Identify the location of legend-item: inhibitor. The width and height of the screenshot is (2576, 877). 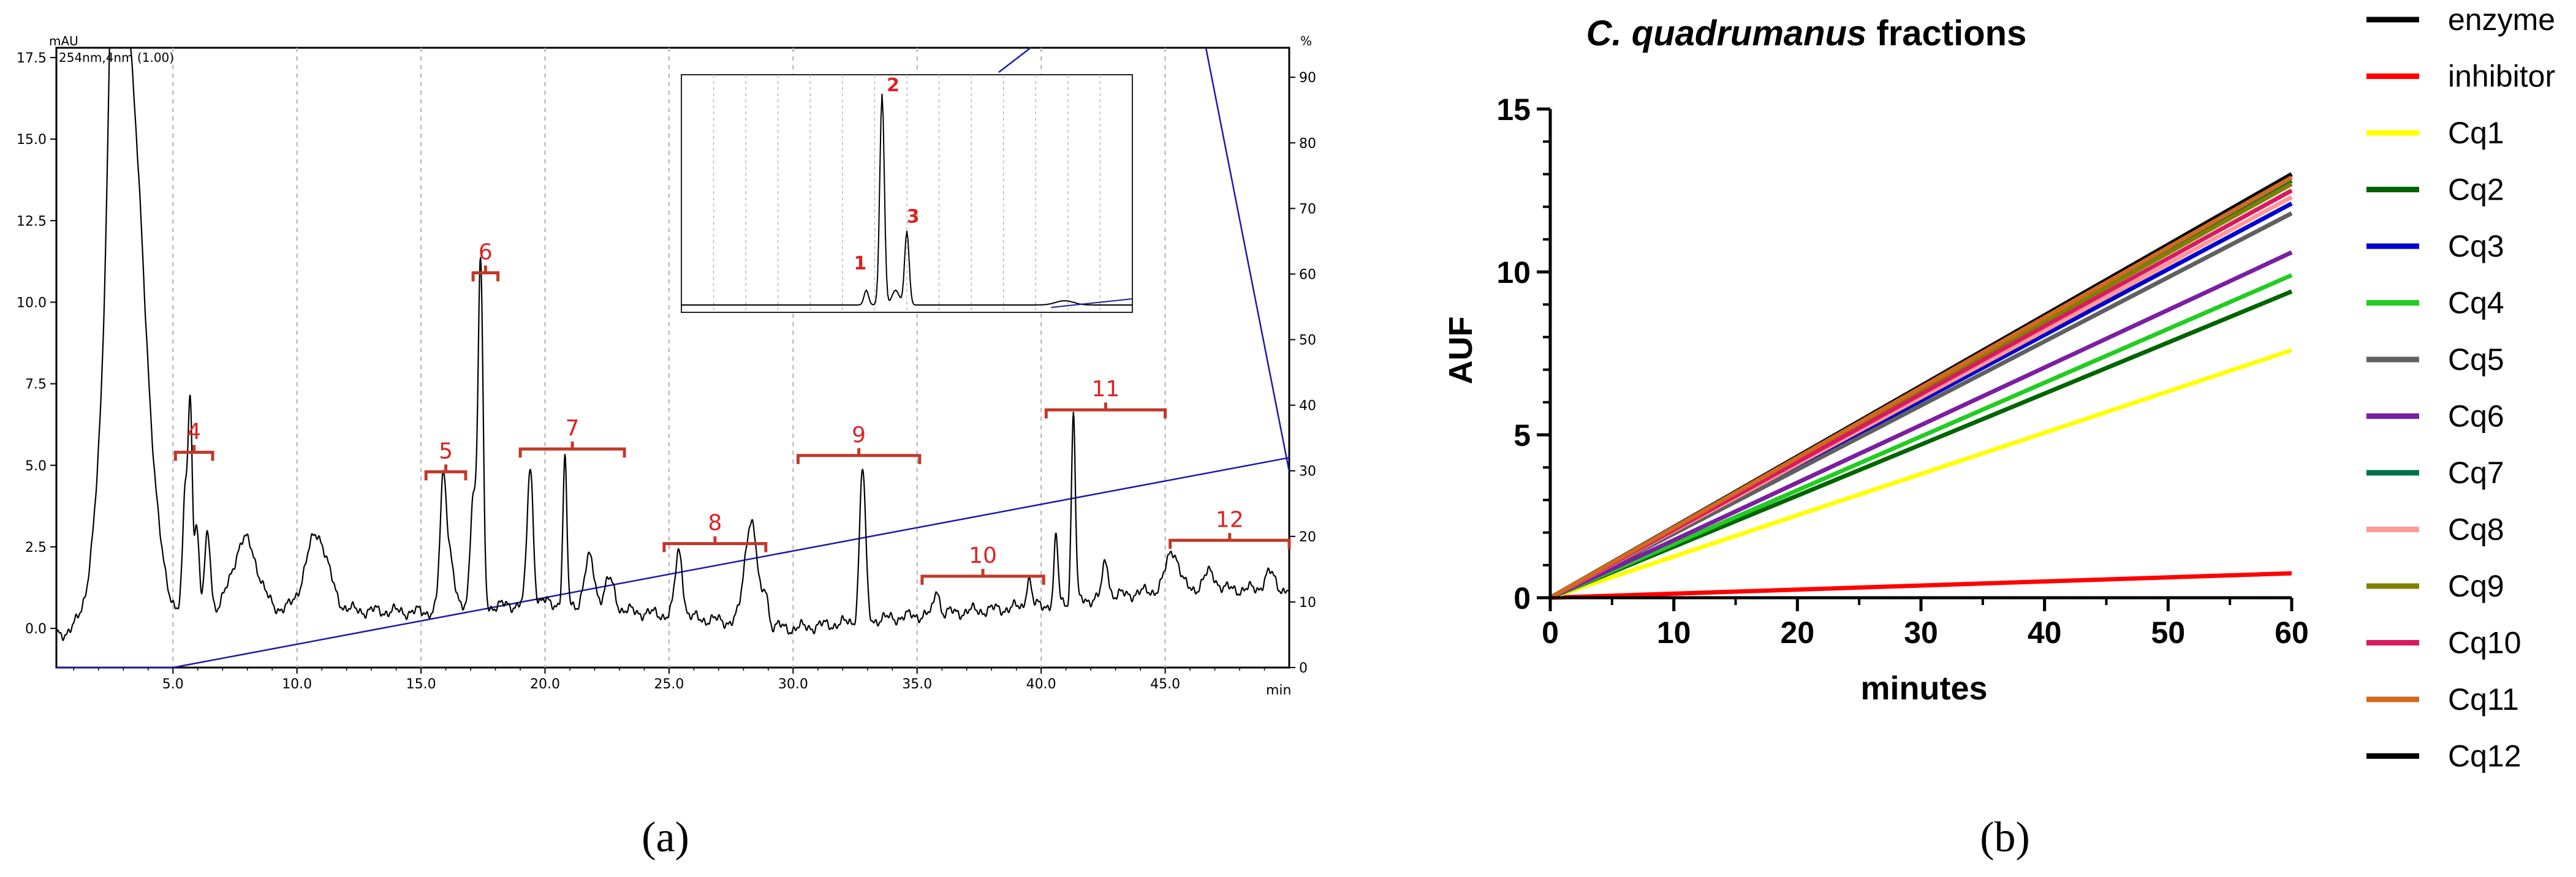
(2460, 76).